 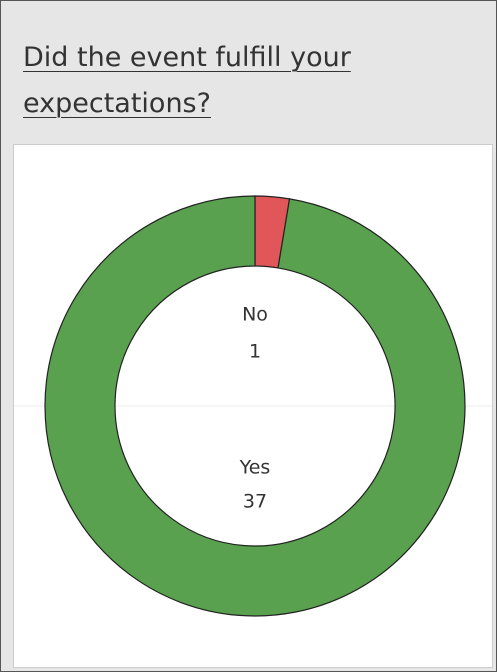 I want to click on slice-label: Yes, so click(x=255, y=468).